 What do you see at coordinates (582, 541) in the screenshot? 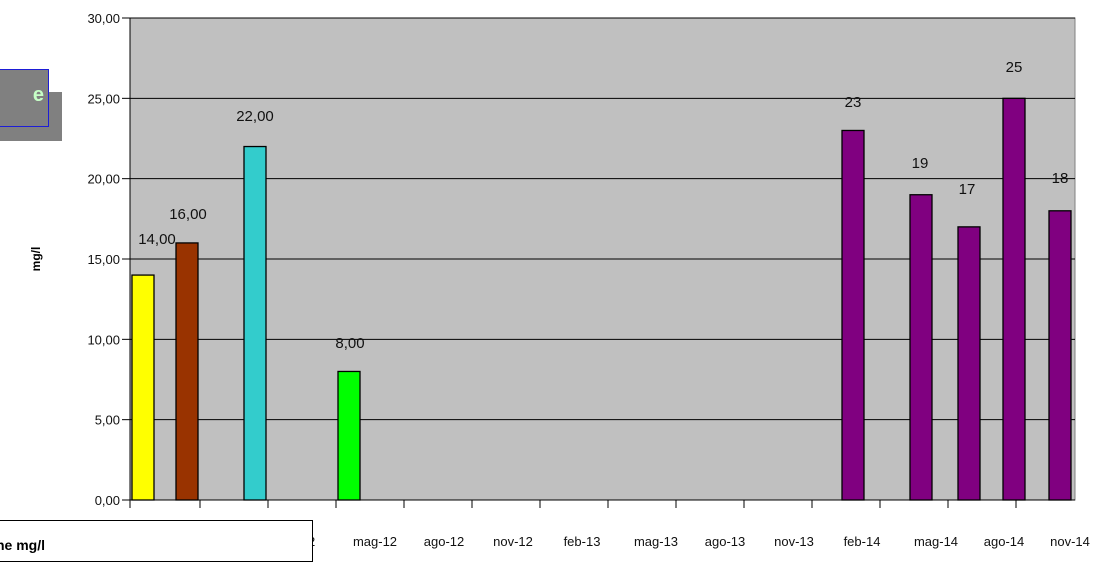
I see `x-tick-label: feb-13` at bounding box center [582, 541].